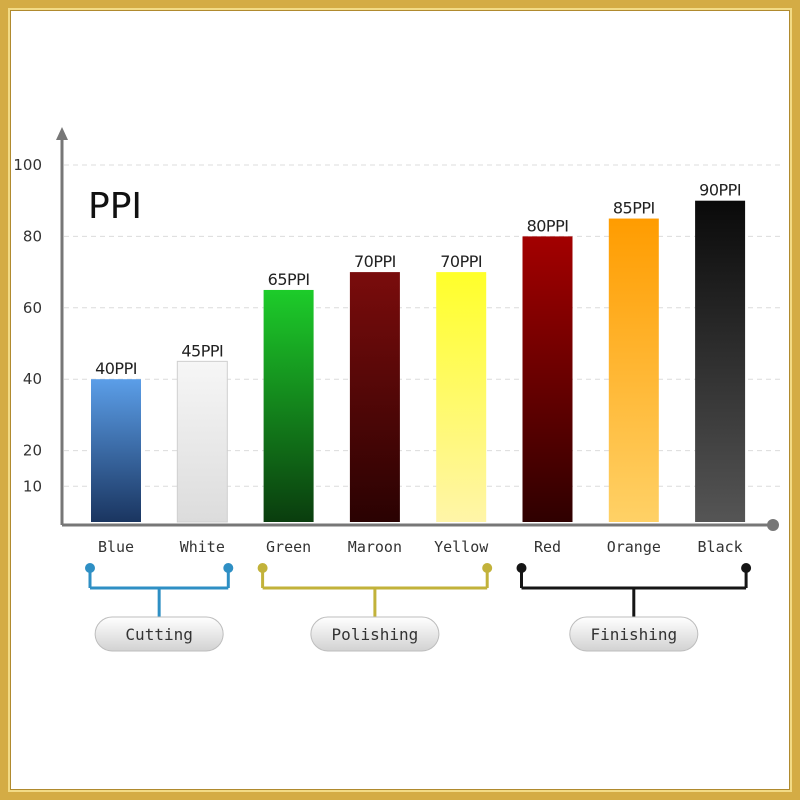  I want to click on bar-green, so click(288, 405).